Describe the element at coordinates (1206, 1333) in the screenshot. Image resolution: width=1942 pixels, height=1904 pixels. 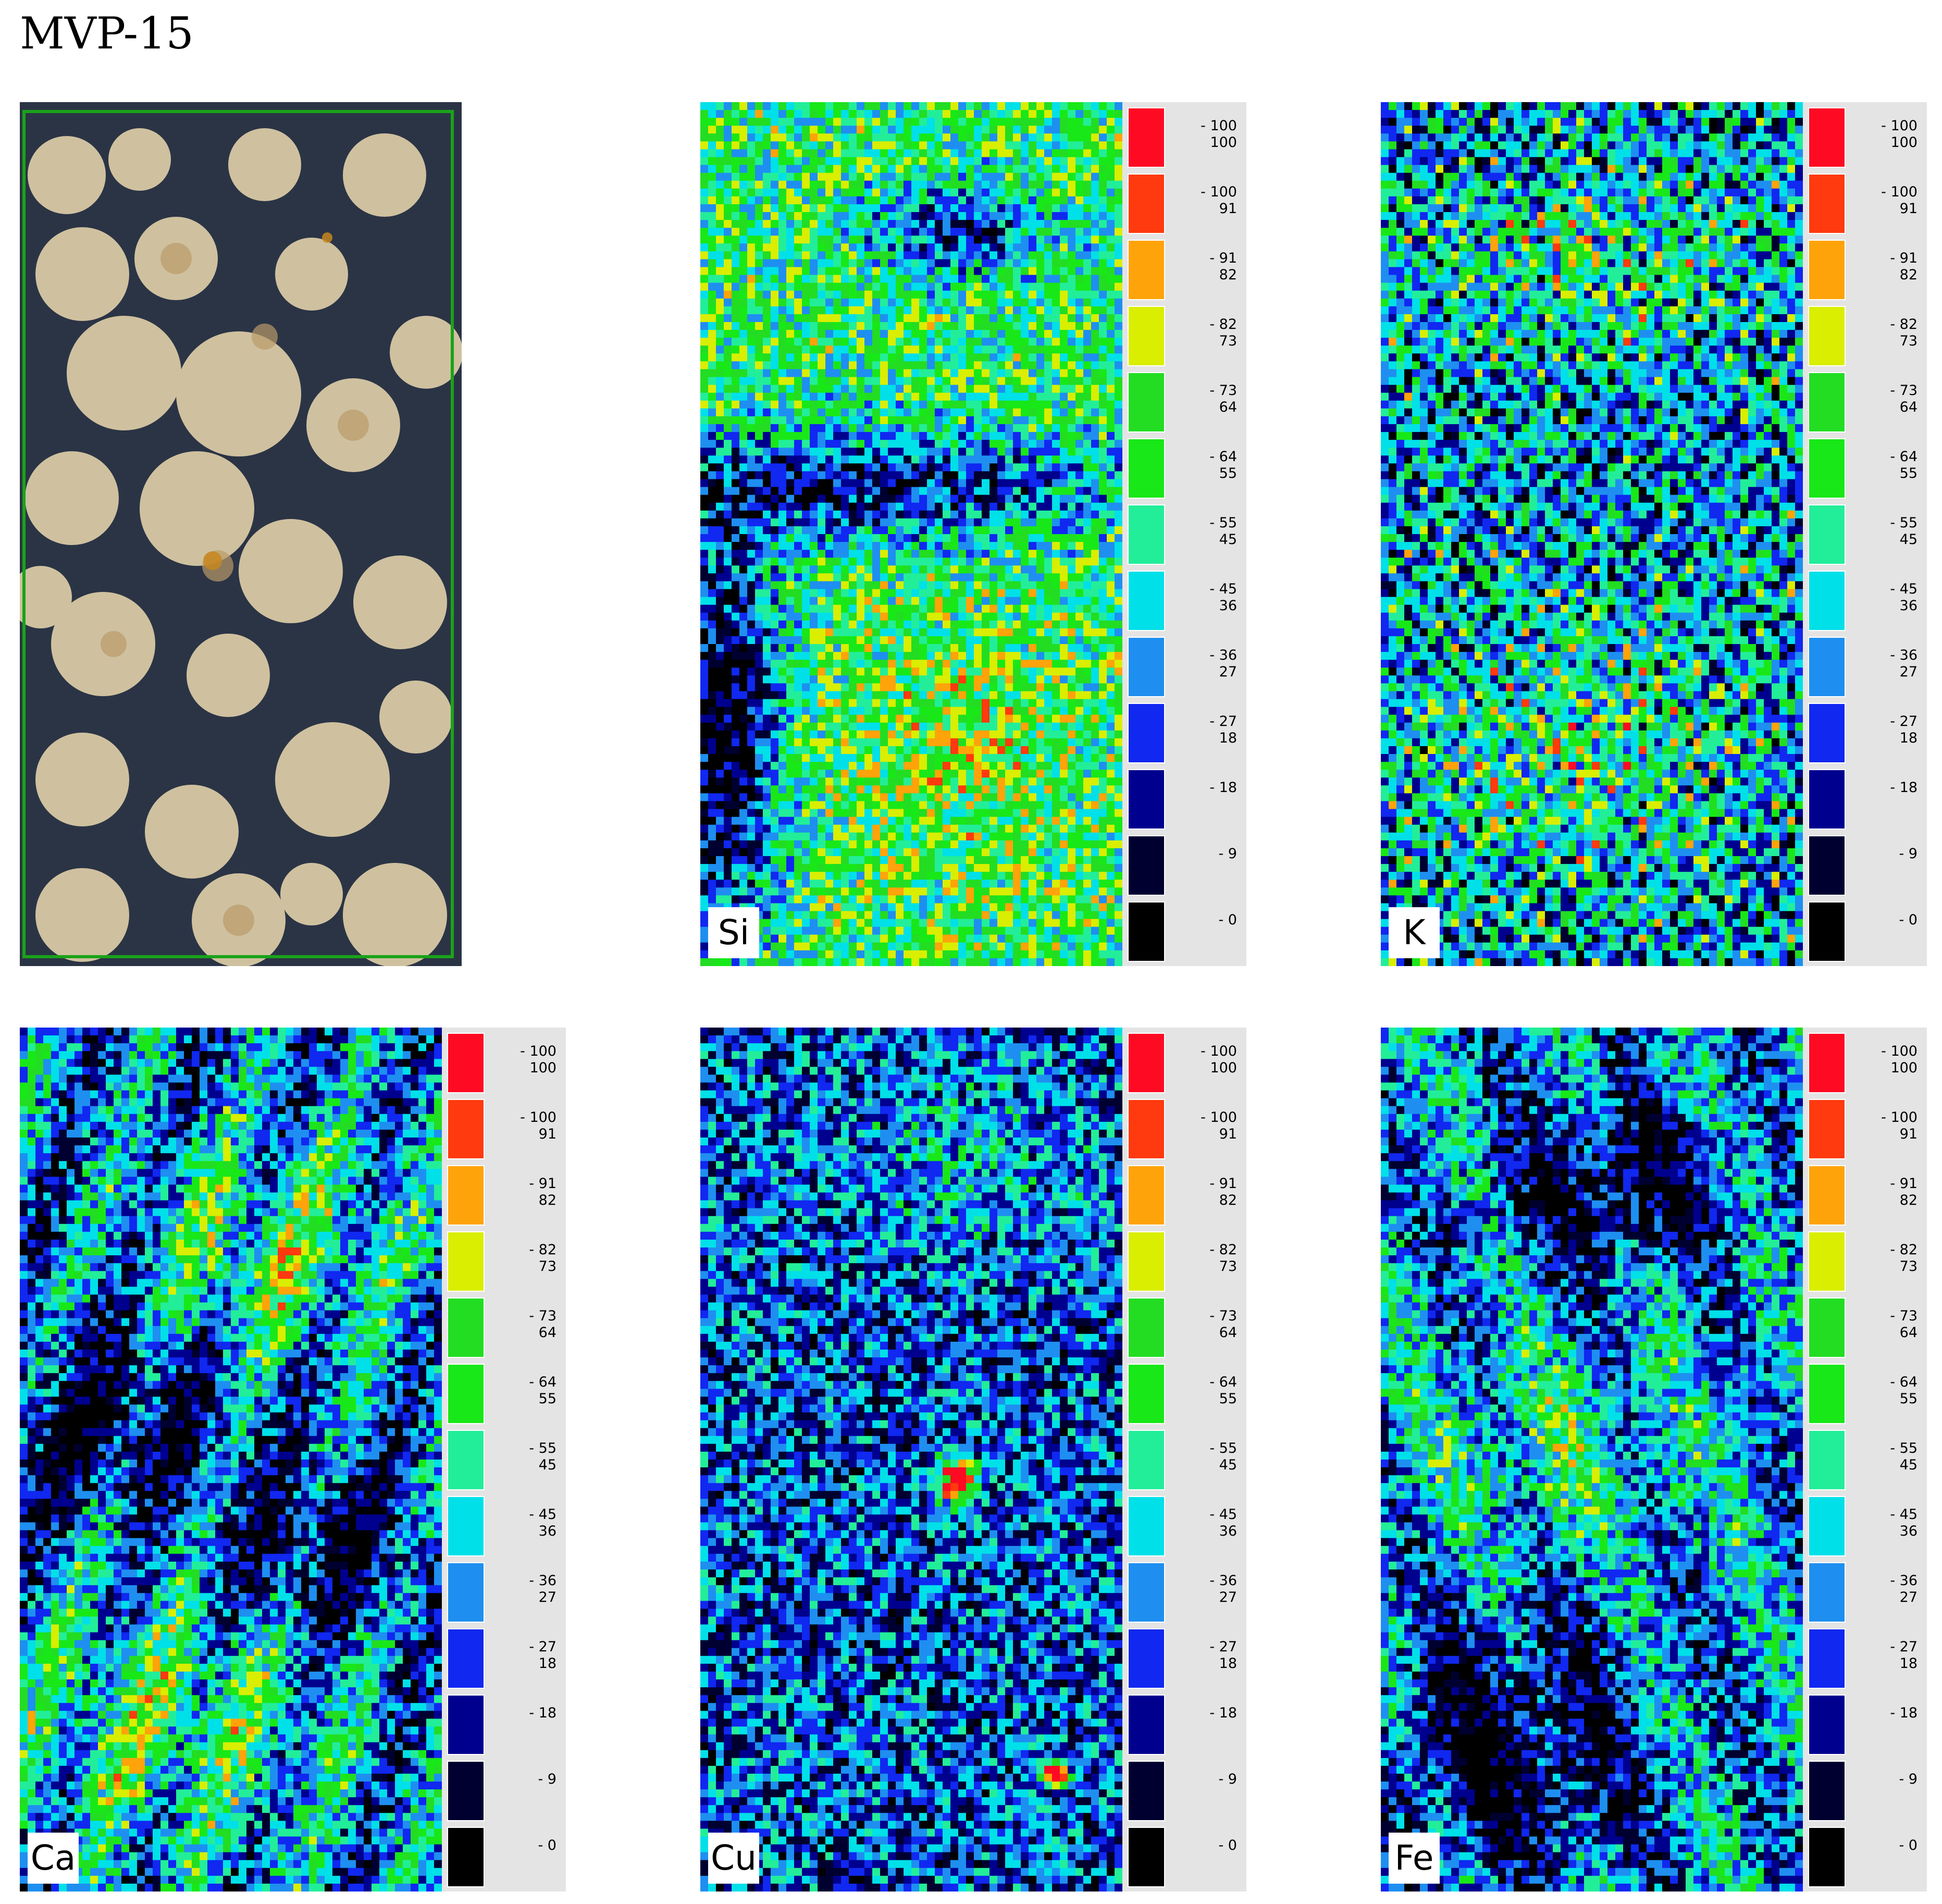
I see `legend-label-bottom: 64` at that location.